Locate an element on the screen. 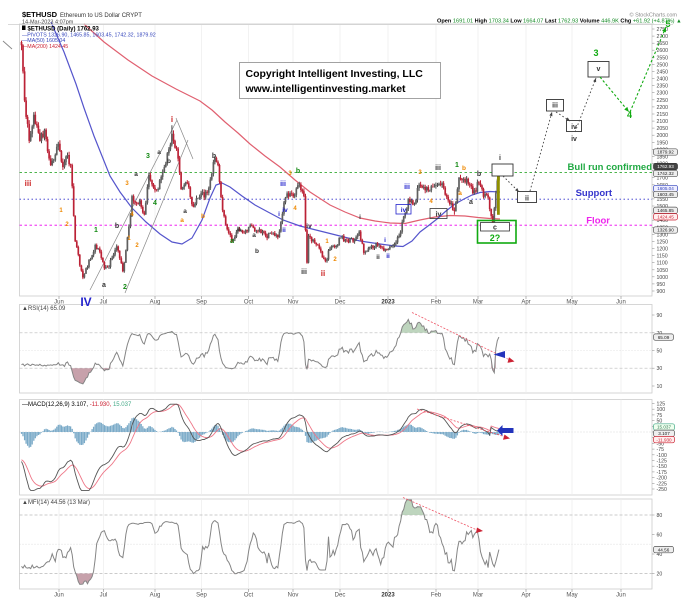 The height and width of the screenshot is (600, 681). svg-text: 3.107 is located at coordinates (664, 433).